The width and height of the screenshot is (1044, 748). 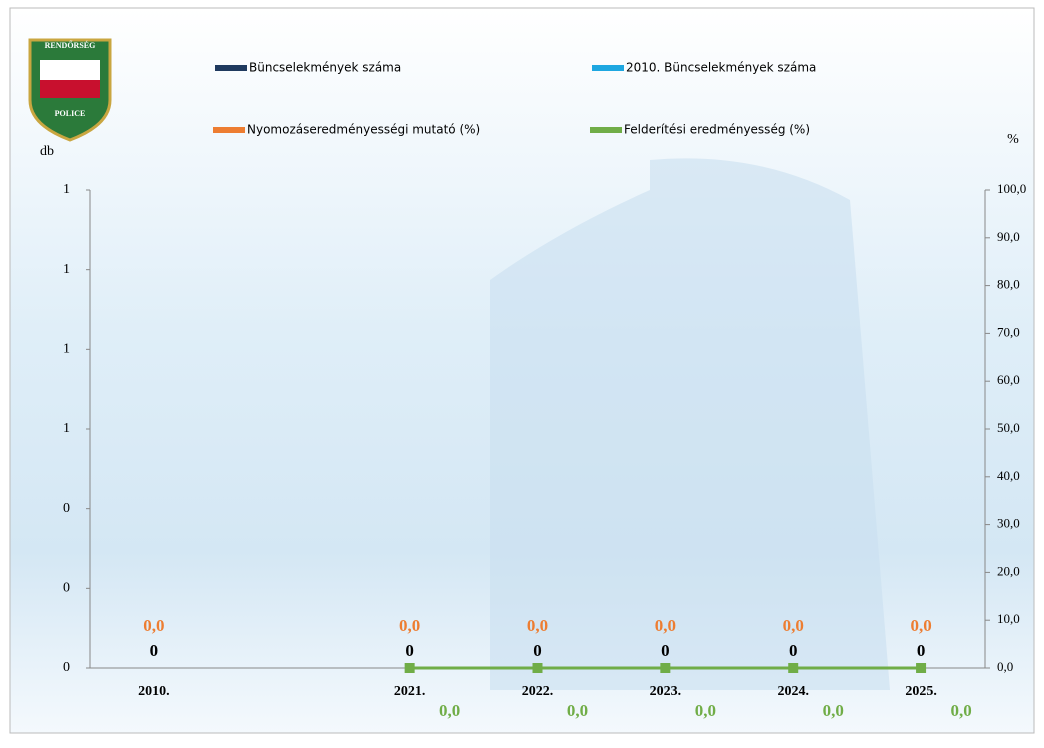 I want to click on y-axis-label: db, so click(x=47, y=151).